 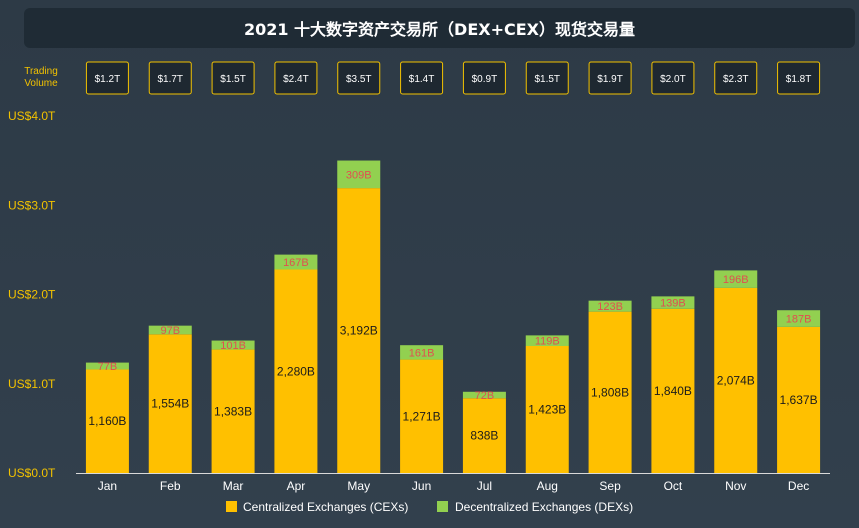 What do you see at coordinates (233, 486) in the screenshot?
I see `x-tick-label-mar: Mar` at bounding box center [233, 486].